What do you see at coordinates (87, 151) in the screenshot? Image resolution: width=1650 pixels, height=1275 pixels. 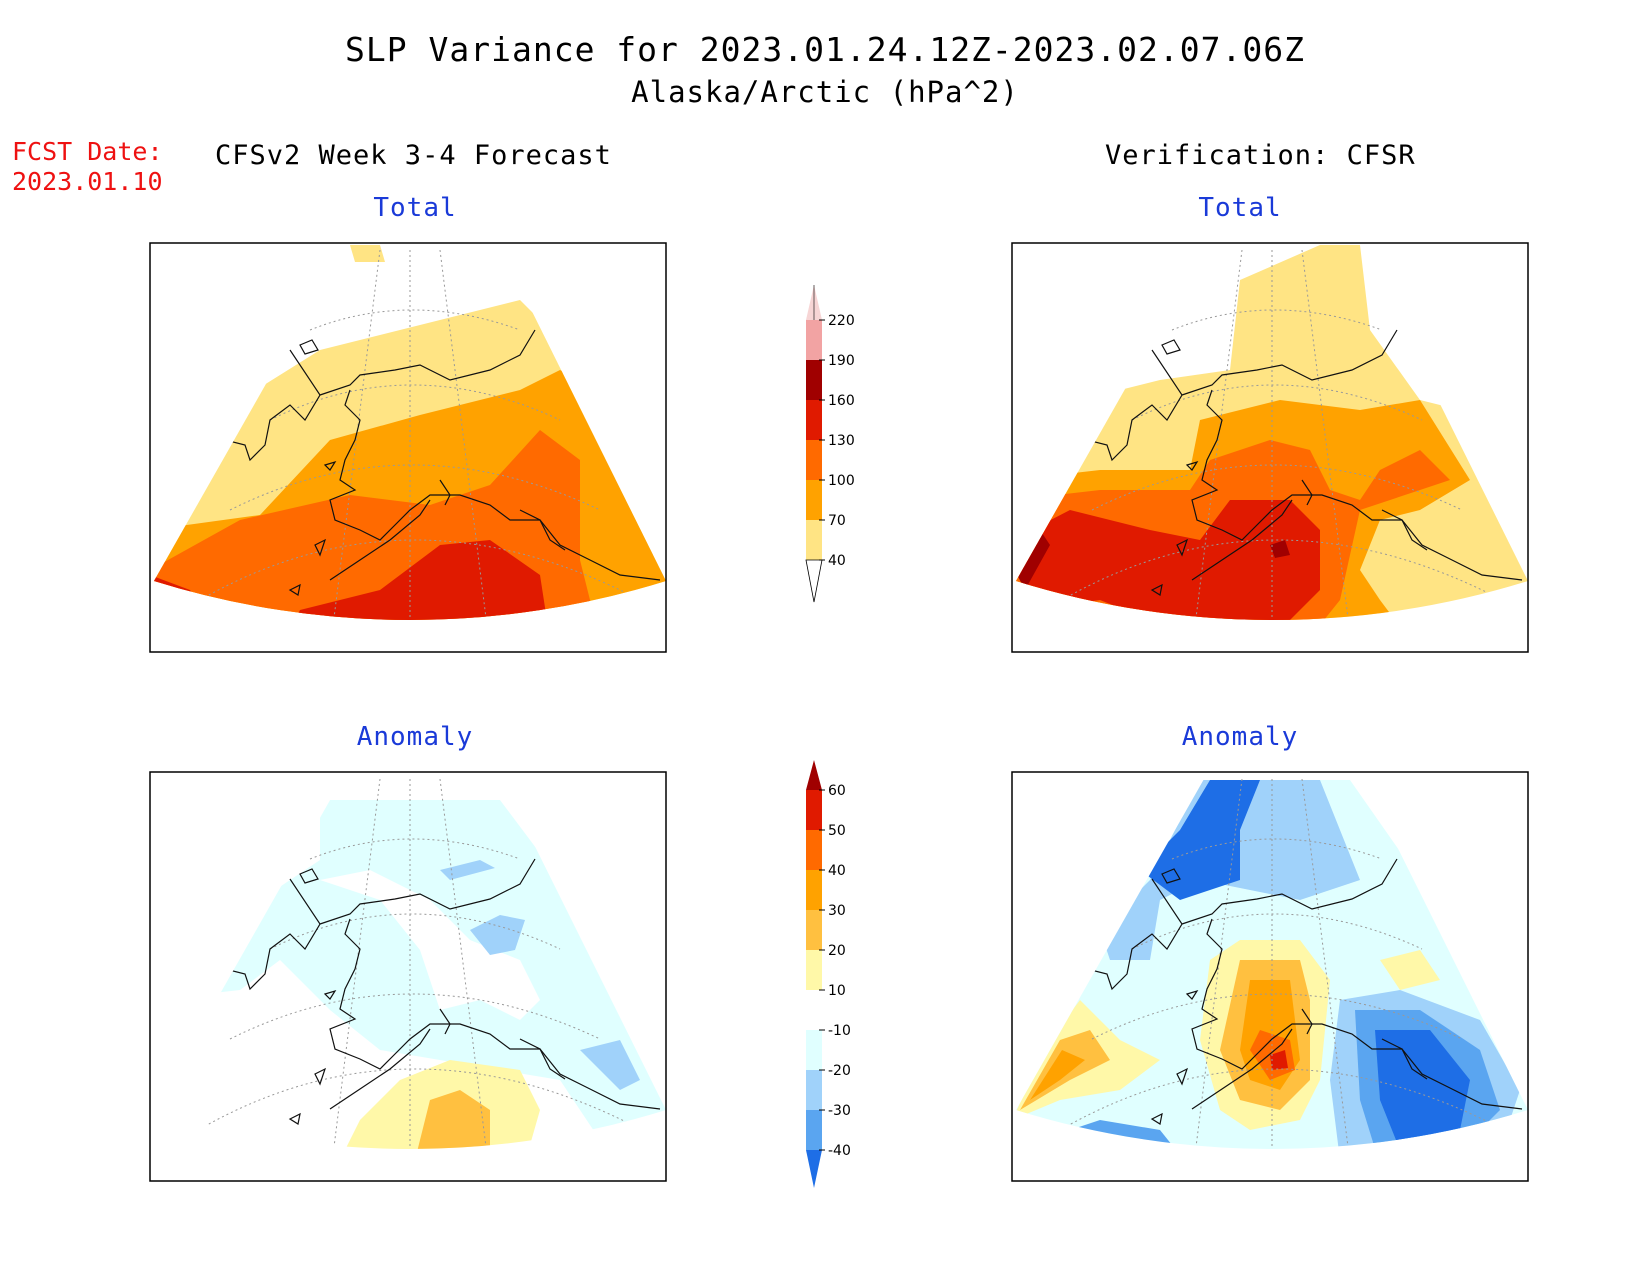 I see `fcst-date-caption: FCST Date:` at bounding box center [87, 151].